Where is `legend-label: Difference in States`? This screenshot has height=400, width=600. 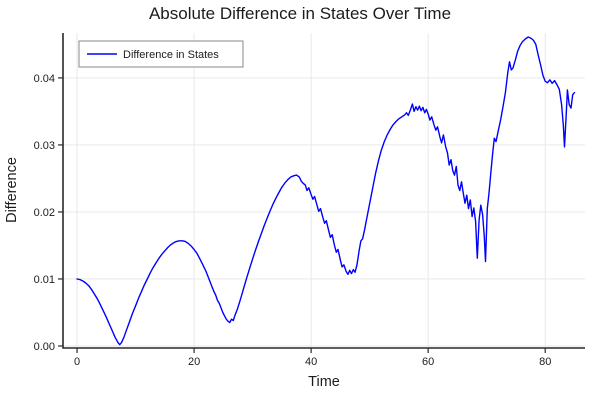
legend-label: Difference in States is located at coordinates (171, 55).